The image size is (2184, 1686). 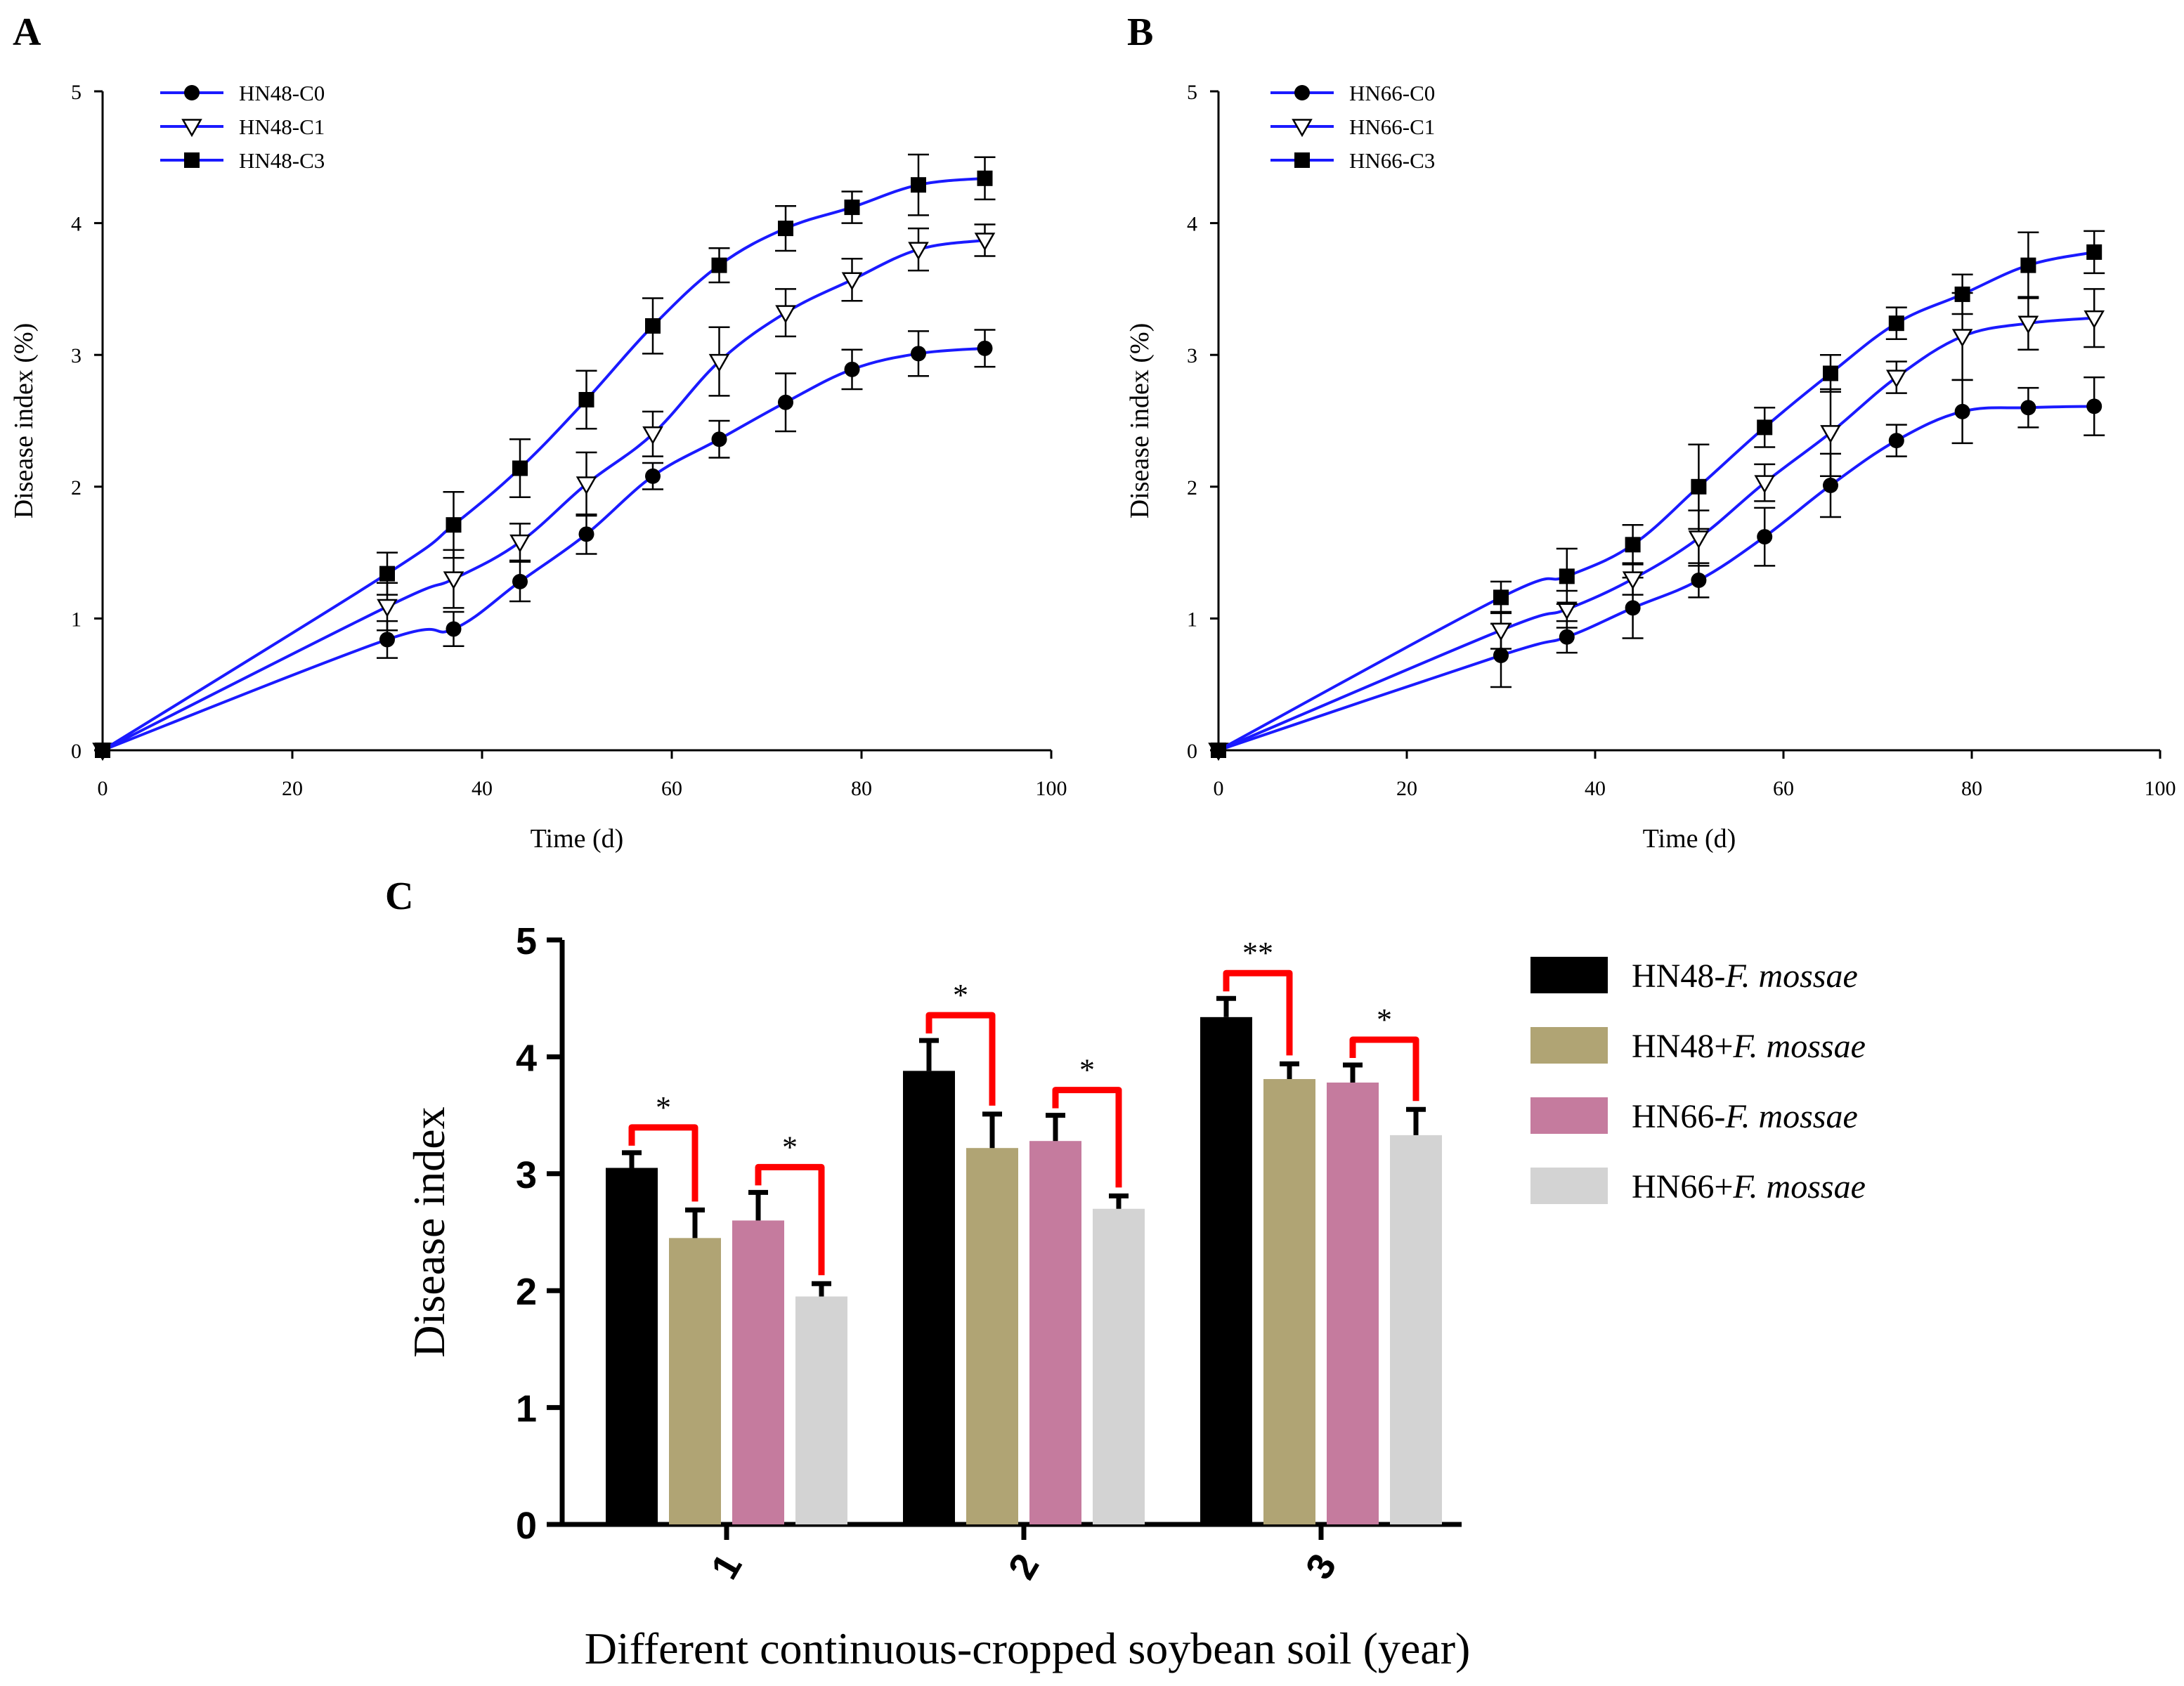 What do you see at coordinates (1678, 1116) in the screenshot?
I see `legend-label-prefix: HN66-` at bounding box center [1678, 1116].